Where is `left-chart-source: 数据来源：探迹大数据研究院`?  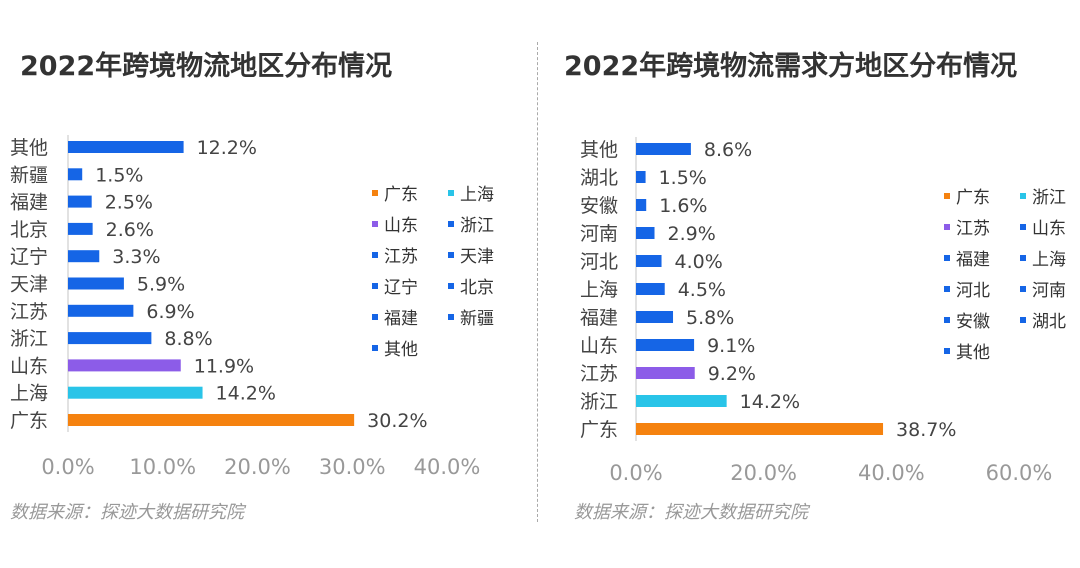 left-chart-source: 数据来源：探迹大数据研究院 is located at coordinates (127, 512).